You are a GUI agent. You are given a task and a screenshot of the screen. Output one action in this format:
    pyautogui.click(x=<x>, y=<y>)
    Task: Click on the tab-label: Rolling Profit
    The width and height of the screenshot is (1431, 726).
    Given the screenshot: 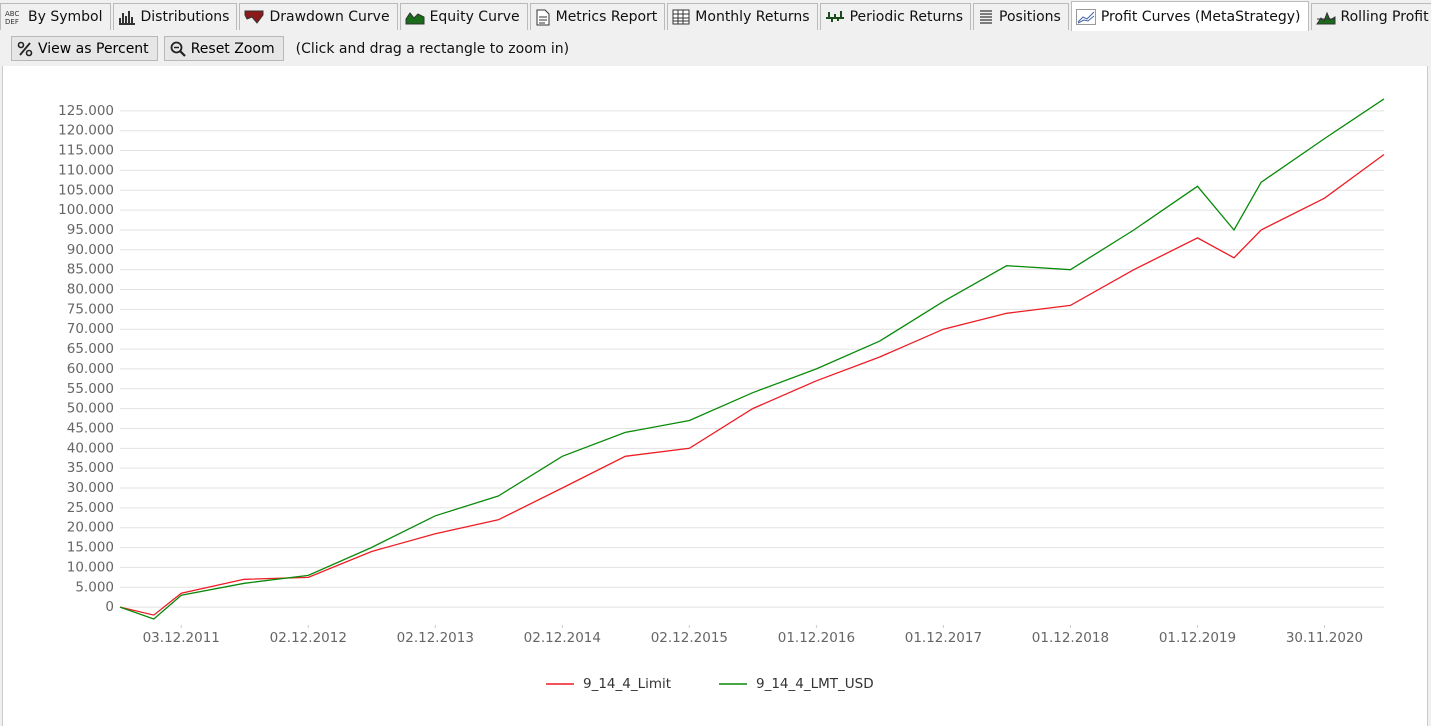 What is the action you would take?
    pyautogui.click(x=1384, y=17)
    